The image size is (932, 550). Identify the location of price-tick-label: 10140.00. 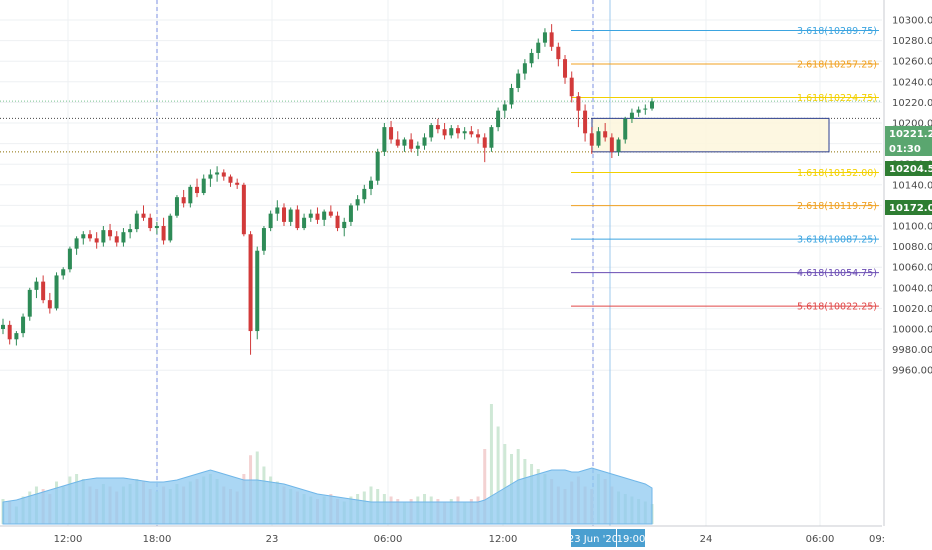
(912, 185).